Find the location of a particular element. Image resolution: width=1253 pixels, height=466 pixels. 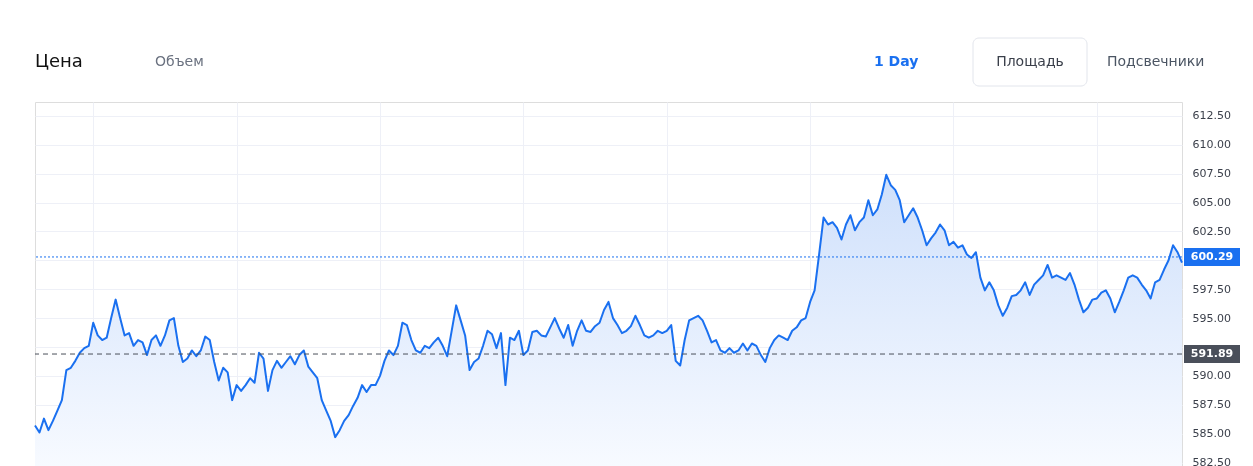

y-tick-label: 612.50 is located at coordinates (1211, 116).